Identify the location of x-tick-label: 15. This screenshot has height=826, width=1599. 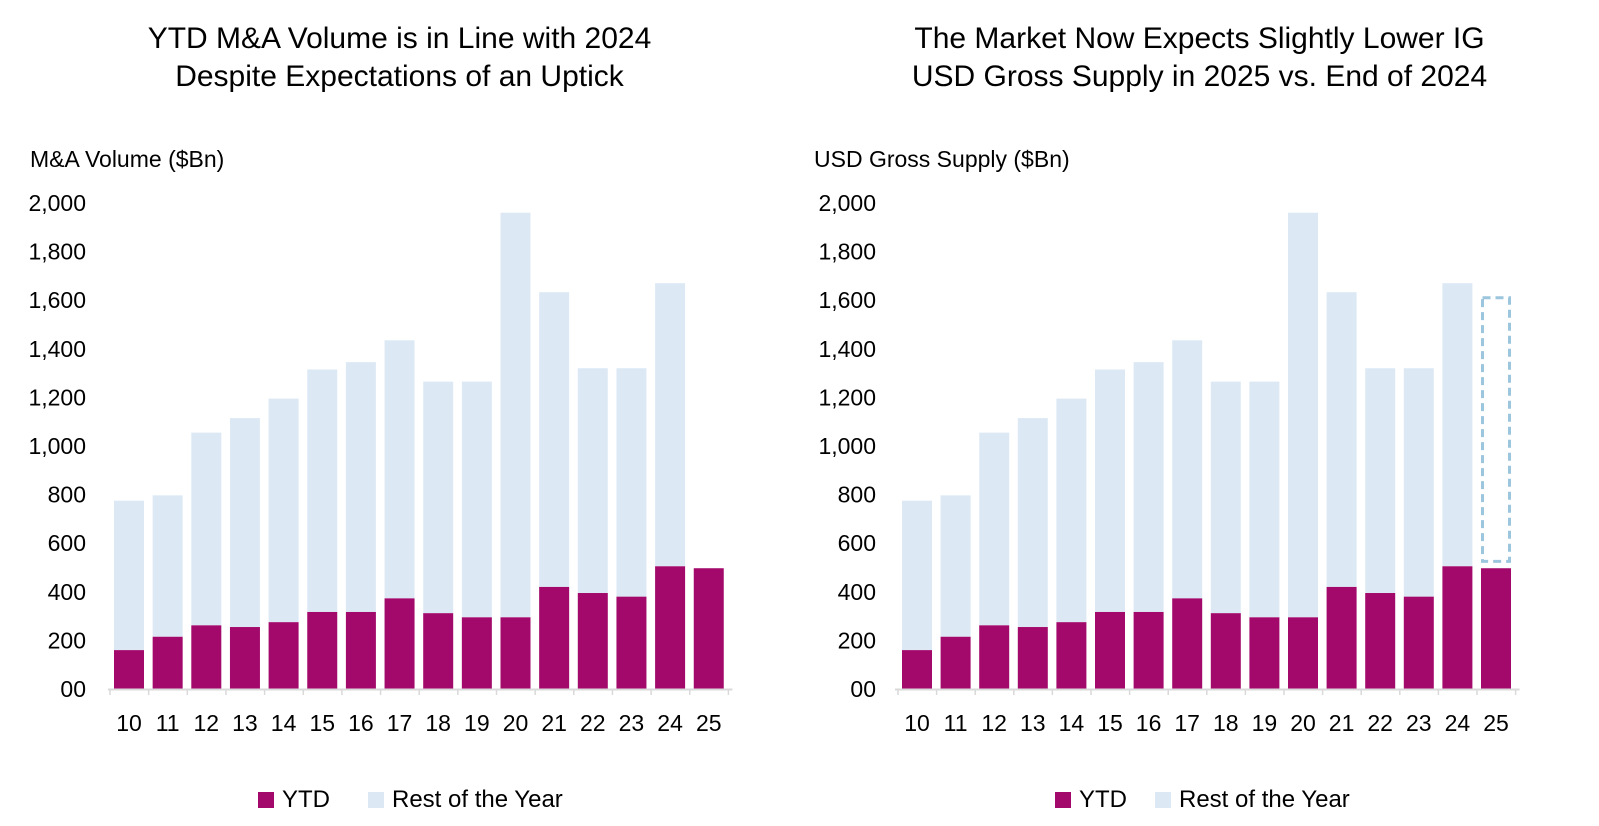
(1110, 723).